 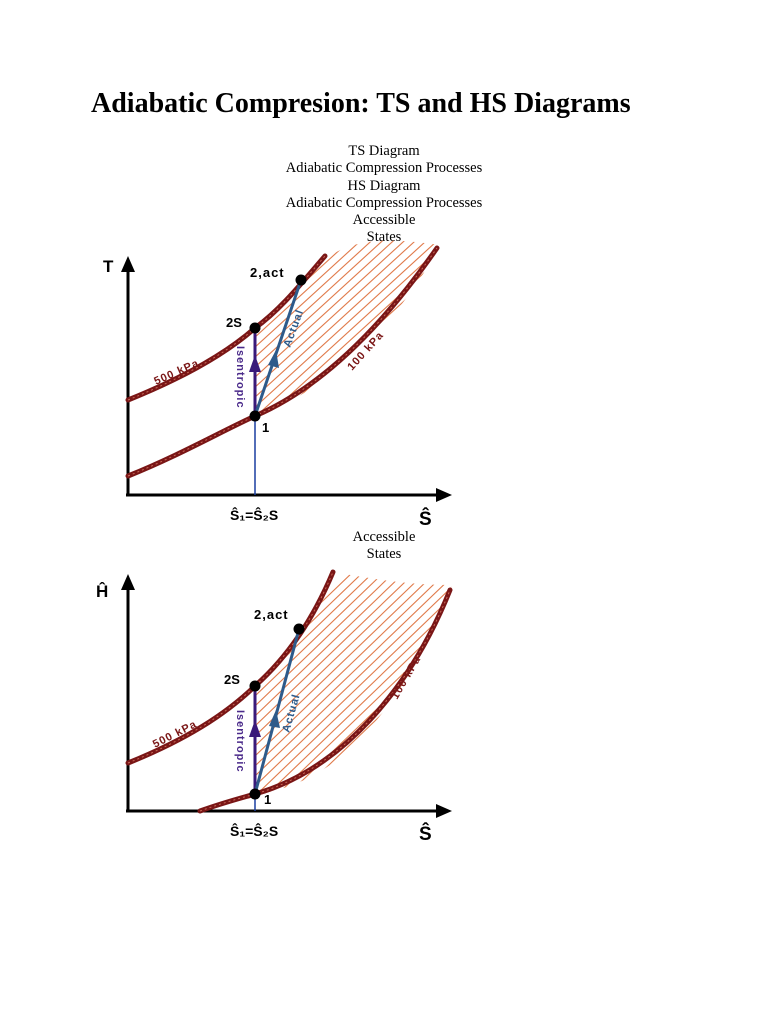 What do you see at coordinates (102, 591) in the screenshot?
I see `hs-y-axis-label: Ĥ` at bounding box center [102, 591].